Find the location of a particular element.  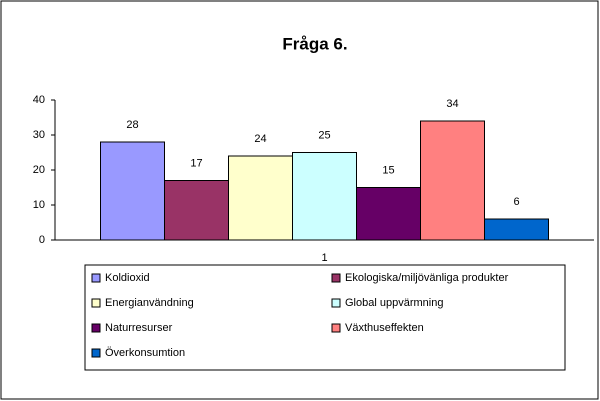

legend-label: Koldioxid is located at coordinates (127, 278).